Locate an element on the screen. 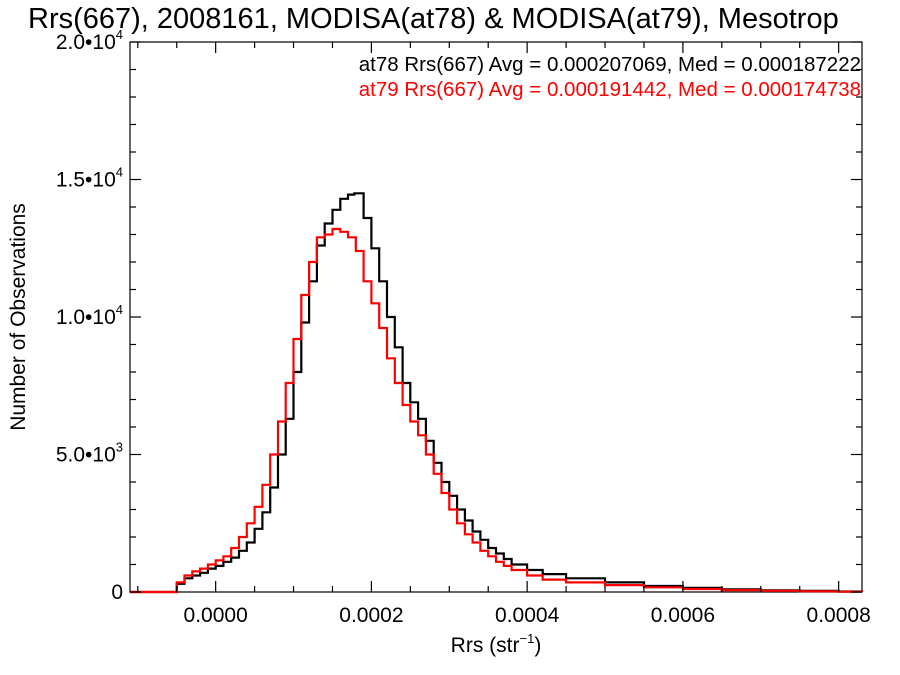 This screenshot has height=675, width=900. y-tick-label-mantissa: 1.0•10 is located at coordinates (86, 317).